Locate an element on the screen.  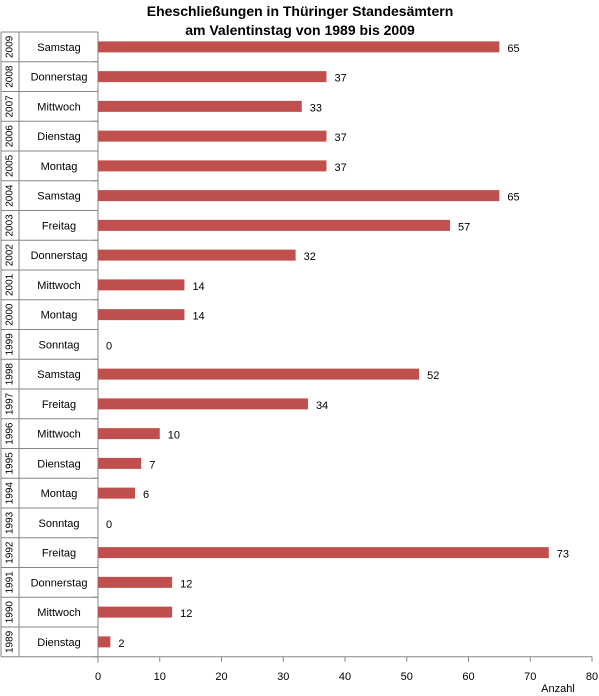
year-label: 1991 is located at coordinates (10, 582).